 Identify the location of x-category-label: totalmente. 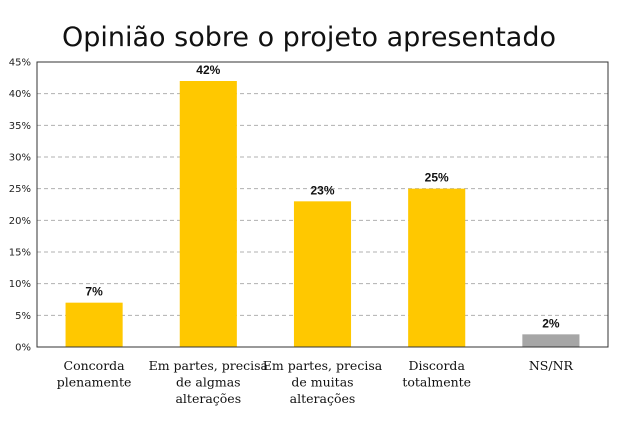
(436, 382).